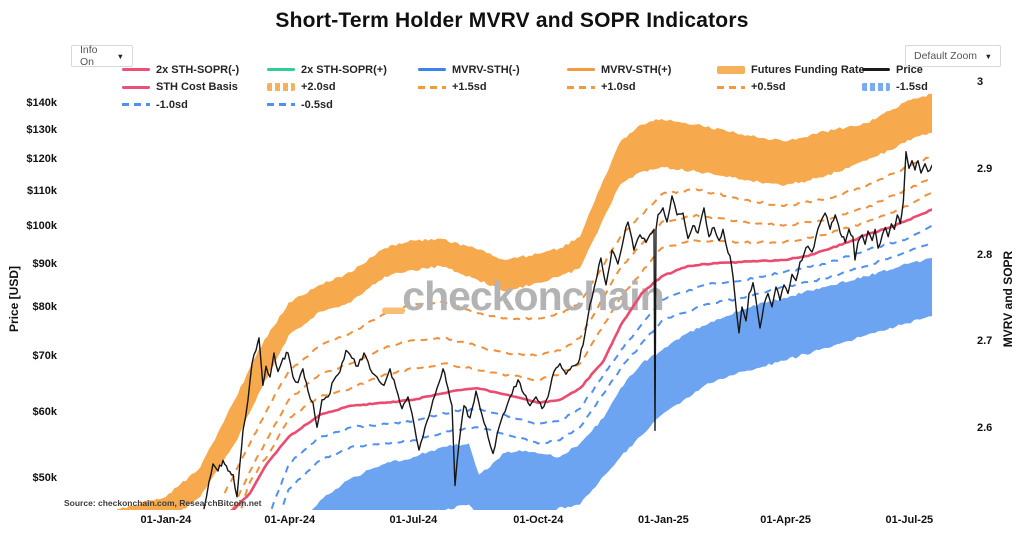  What do you see at coordinates (538, 520) in the screenshot?
I see `x-tick-label: 01-Oct-24` at bounding box center [538, 520].